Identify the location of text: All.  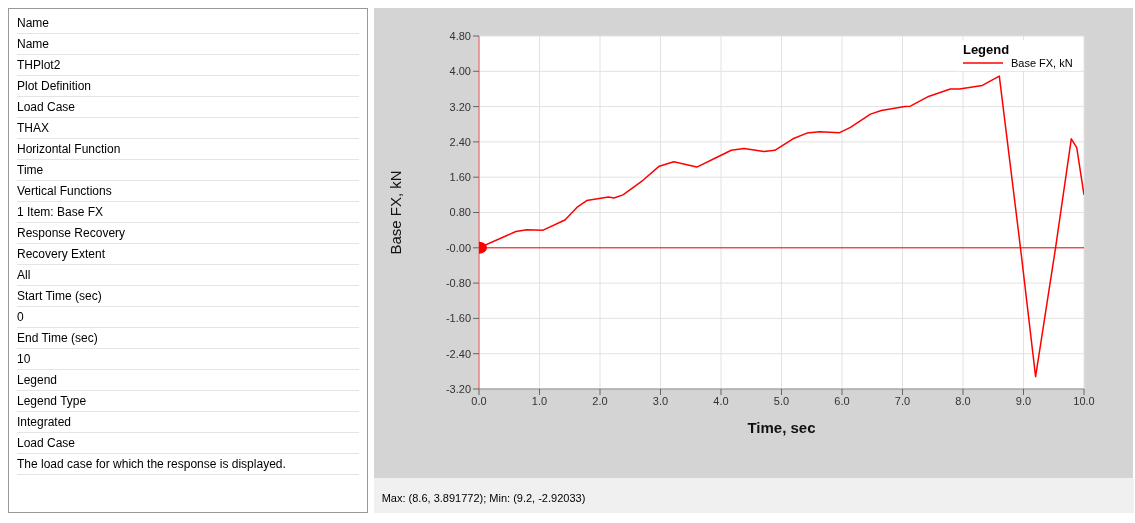
(188, 275).